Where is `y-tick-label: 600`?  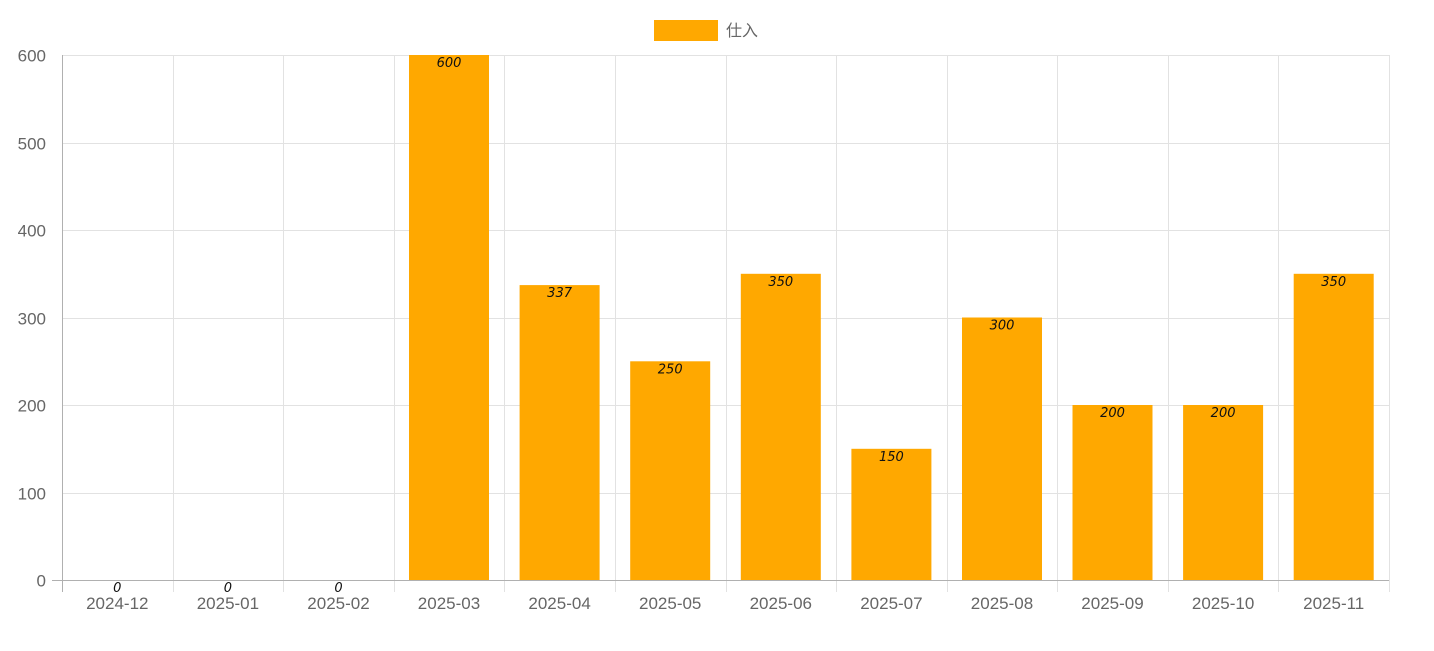
y-tick-label: 600 is located at coordinates (32, 56).